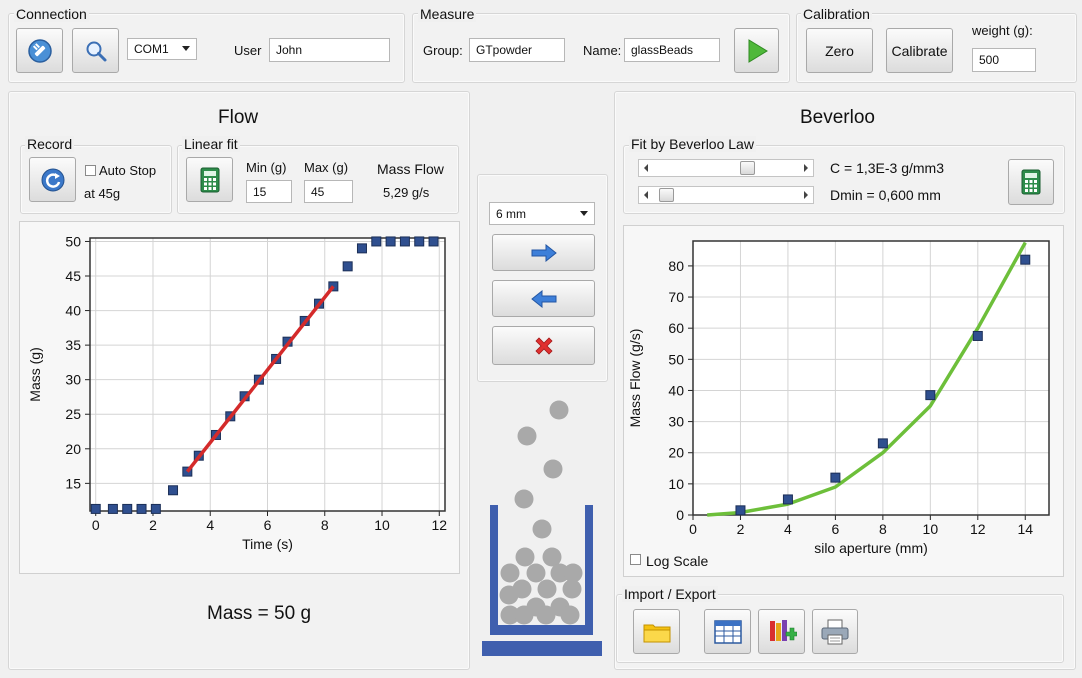 The height and width of the screenshot is (678, 1082). What do you see at coordinates (676, 328) in the screenshot?
I see `y-tick-label: 60` at bounding box center [676, 328].